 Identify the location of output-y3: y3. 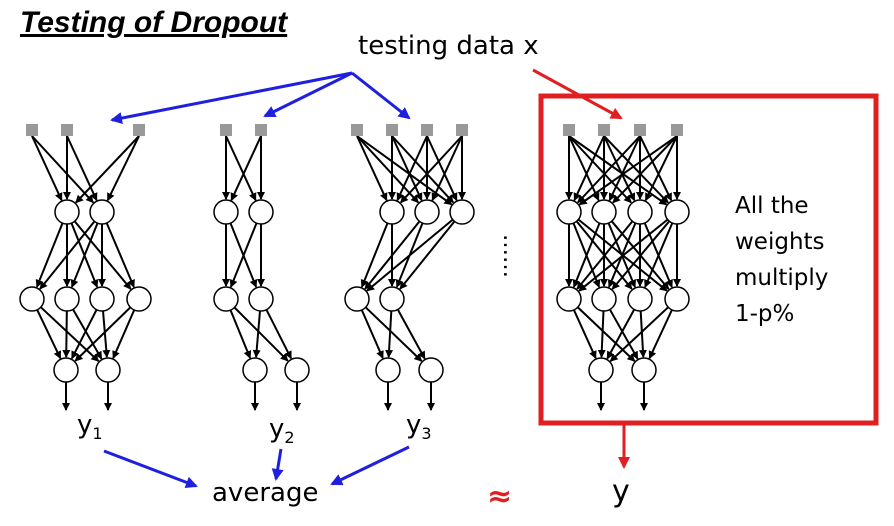
(419, 427).